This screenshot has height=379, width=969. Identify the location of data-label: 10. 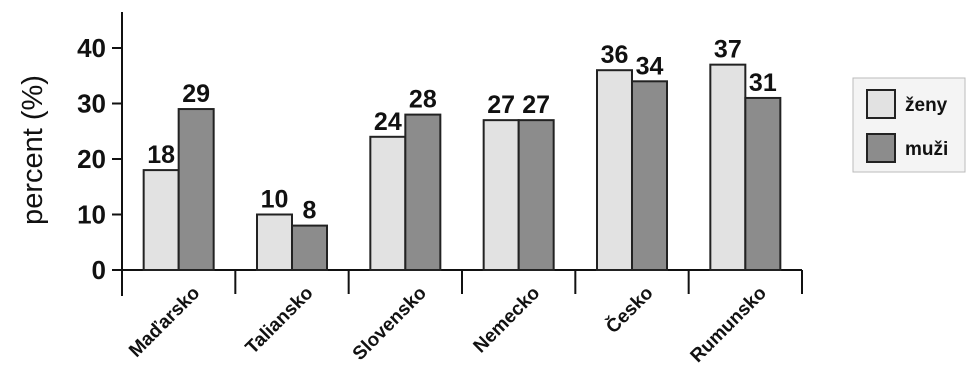
(275, 200).